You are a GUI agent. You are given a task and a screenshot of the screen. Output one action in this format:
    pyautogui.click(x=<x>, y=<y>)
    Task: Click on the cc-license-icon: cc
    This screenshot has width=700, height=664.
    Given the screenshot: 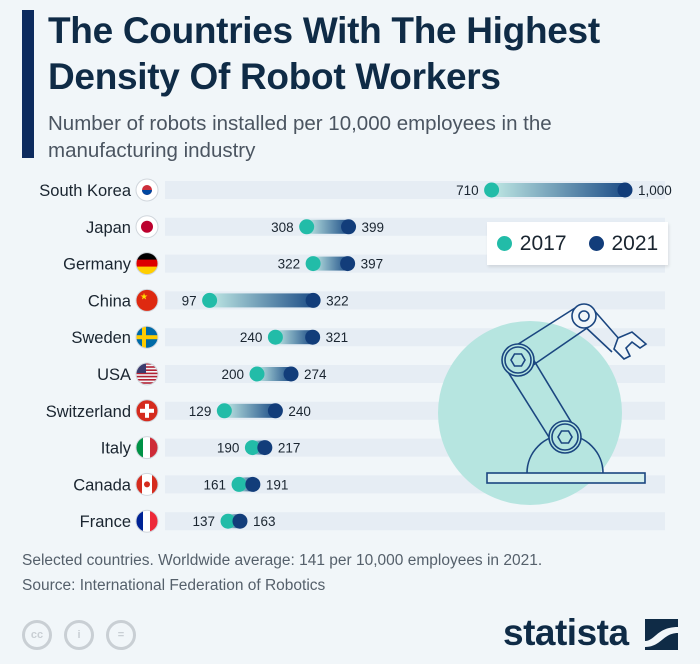 What is the action you would take?
    pyautogui.click(x=37, y=635)
    